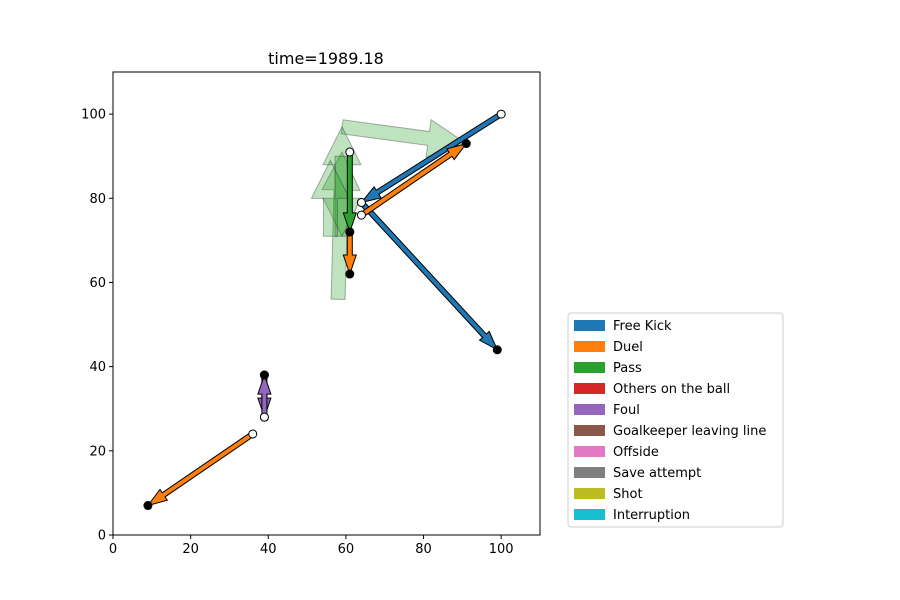  What do you see at coordinates (651, 515) in the screenshot?
I see `legend-label-9: Interruption` at bounding box center [651, 515].